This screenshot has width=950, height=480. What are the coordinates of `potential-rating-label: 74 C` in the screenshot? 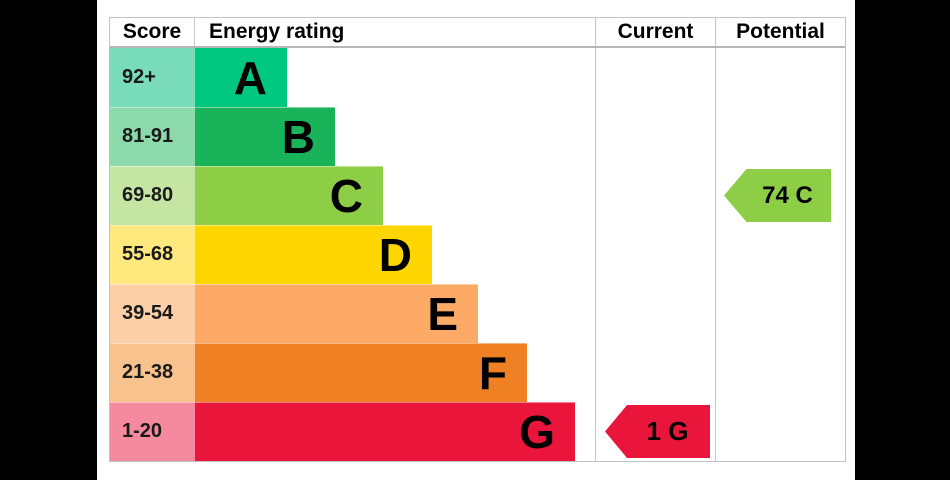 It's located at (787, 195).